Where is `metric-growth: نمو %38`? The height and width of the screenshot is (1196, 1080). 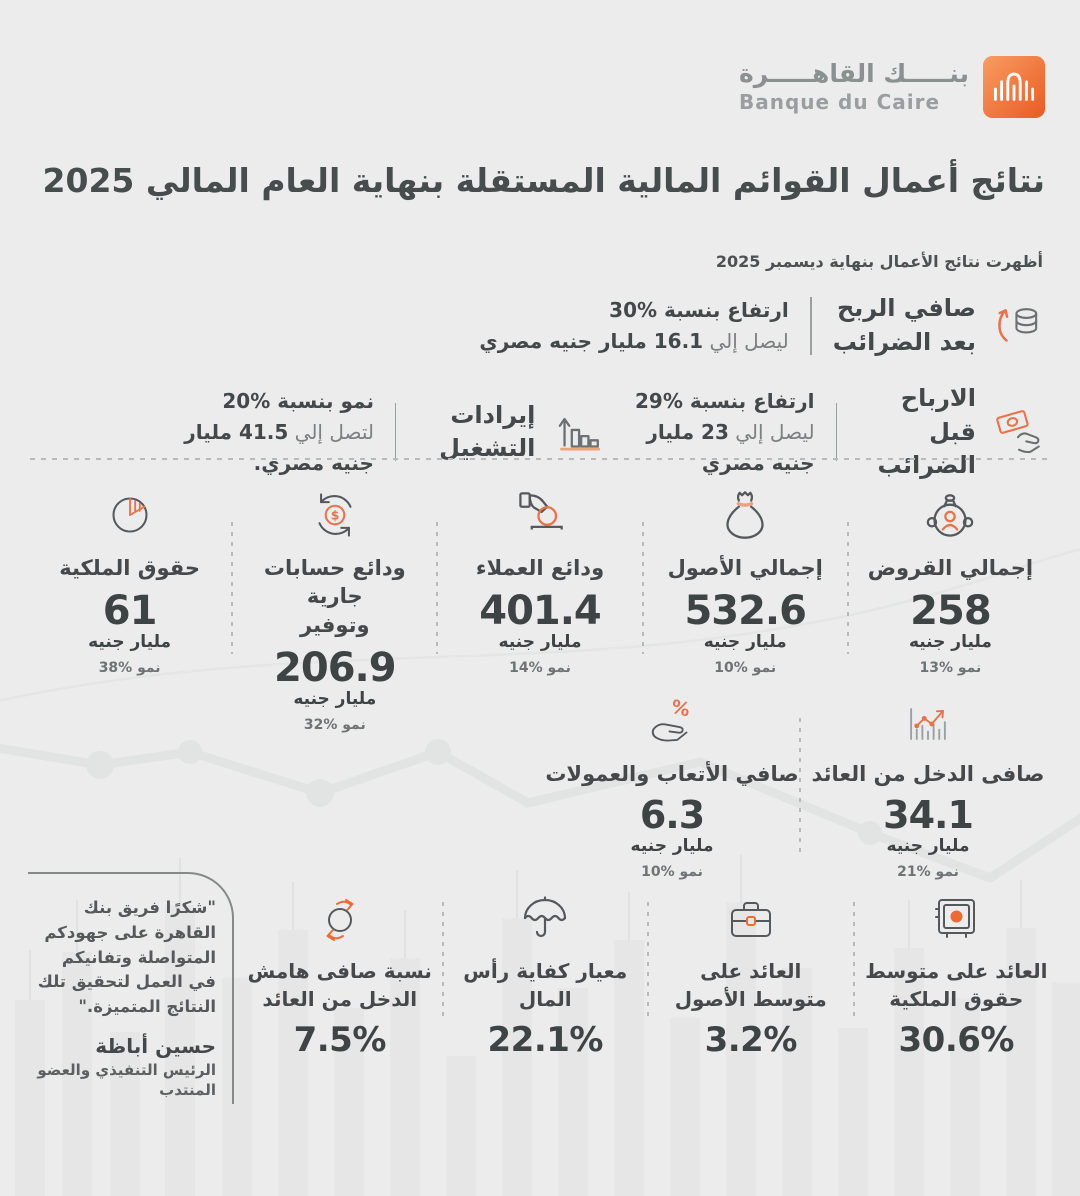
metric-growth: نمو %38 is located at coordinates (129, 668).